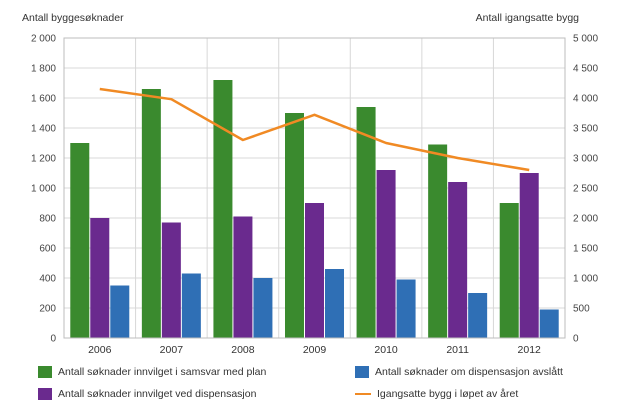 Image resolution: width=629 pixels, height=408 pixels. What do you see at coordinates (386, 254) in the screenshot?
I see `bar-2010-s1` at bounding box center [386, 254].